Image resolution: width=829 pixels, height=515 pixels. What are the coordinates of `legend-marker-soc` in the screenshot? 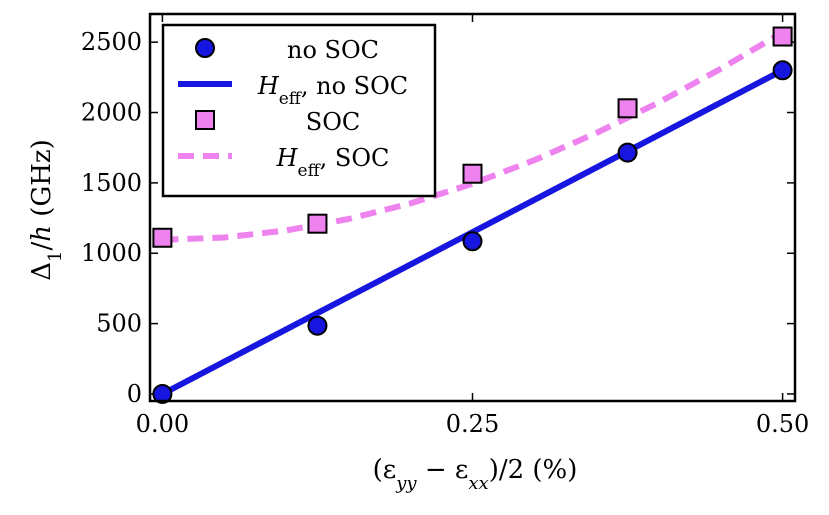 It's located at (205, 120).